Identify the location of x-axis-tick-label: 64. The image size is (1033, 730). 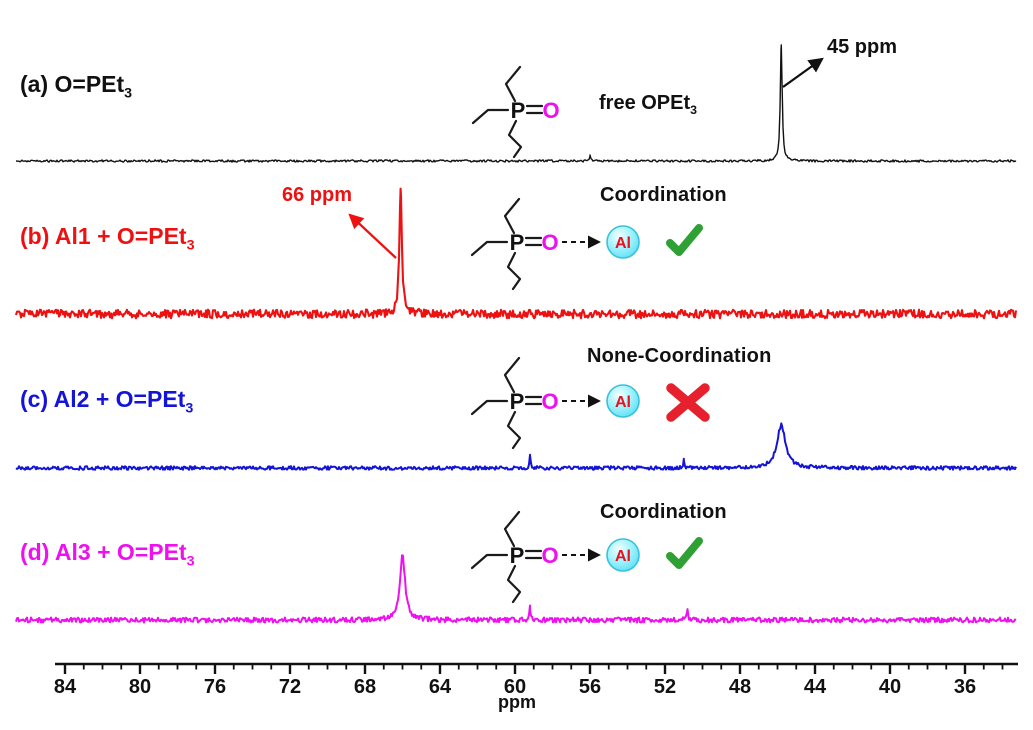
(440, 687).